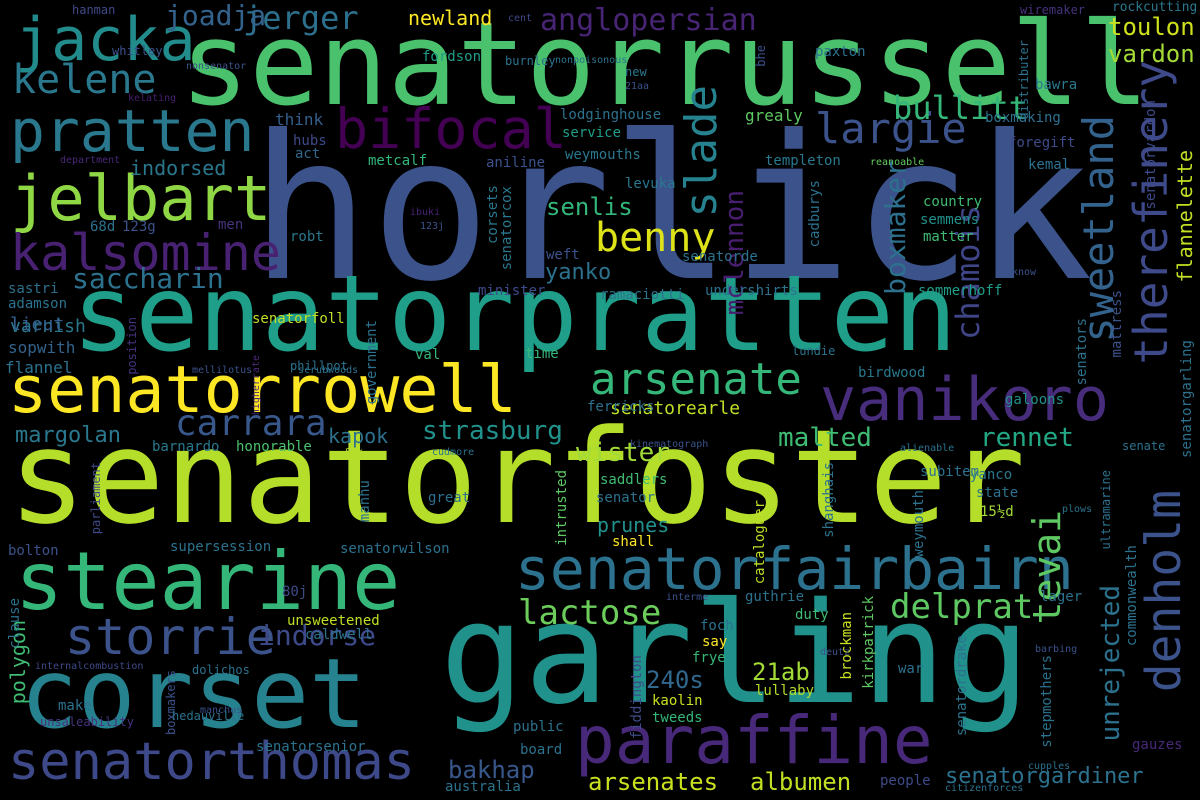 This screenshot has width=1200, height=800. Describe the element at coordinates (137, 51) in the screenshot. I see `word: whitley` at that location.